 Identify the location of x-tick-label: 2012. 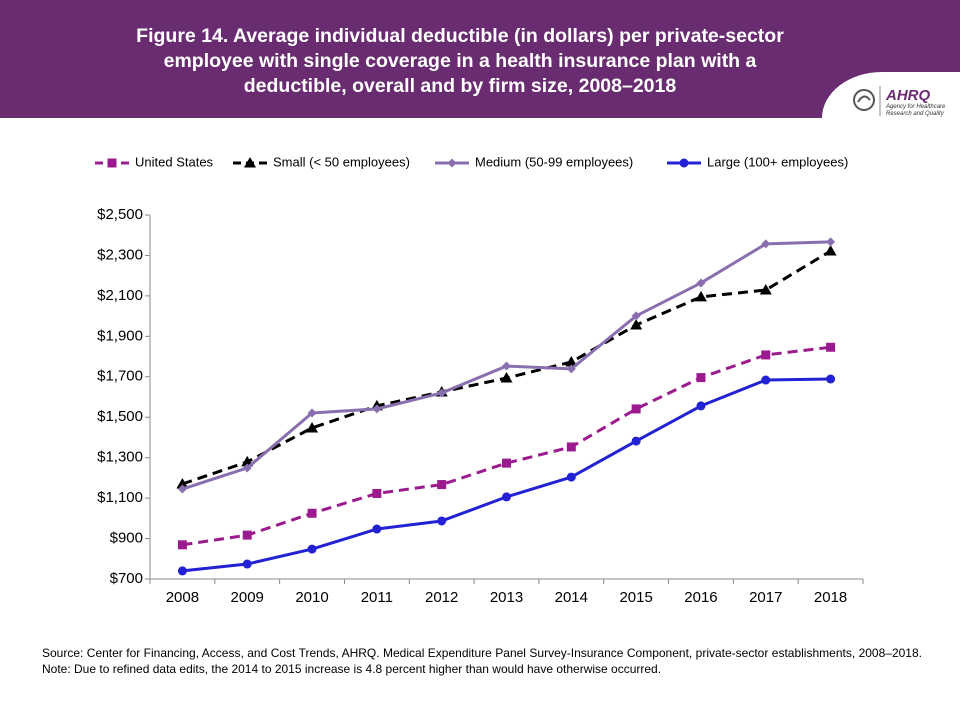
(441, 597).